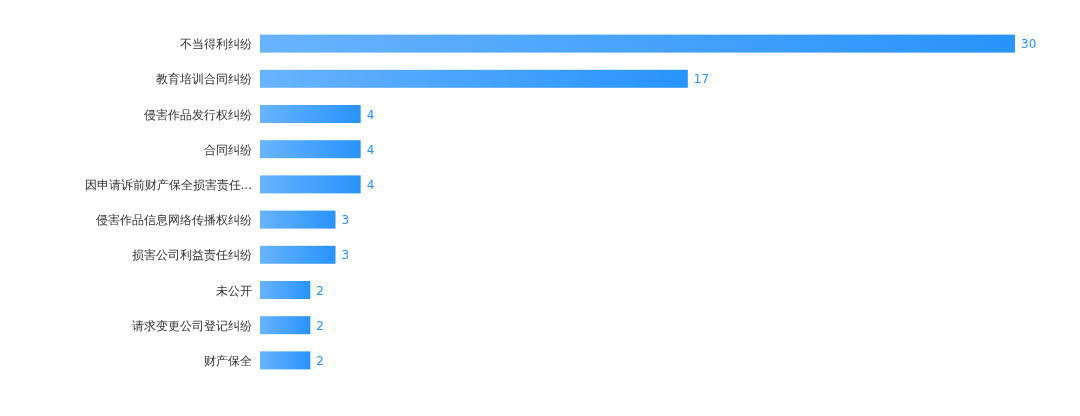 This screenshot has height=416, width=1080. I want to click on y-tick-label: 损害公司利益责任纠纷, so click(192, 255).